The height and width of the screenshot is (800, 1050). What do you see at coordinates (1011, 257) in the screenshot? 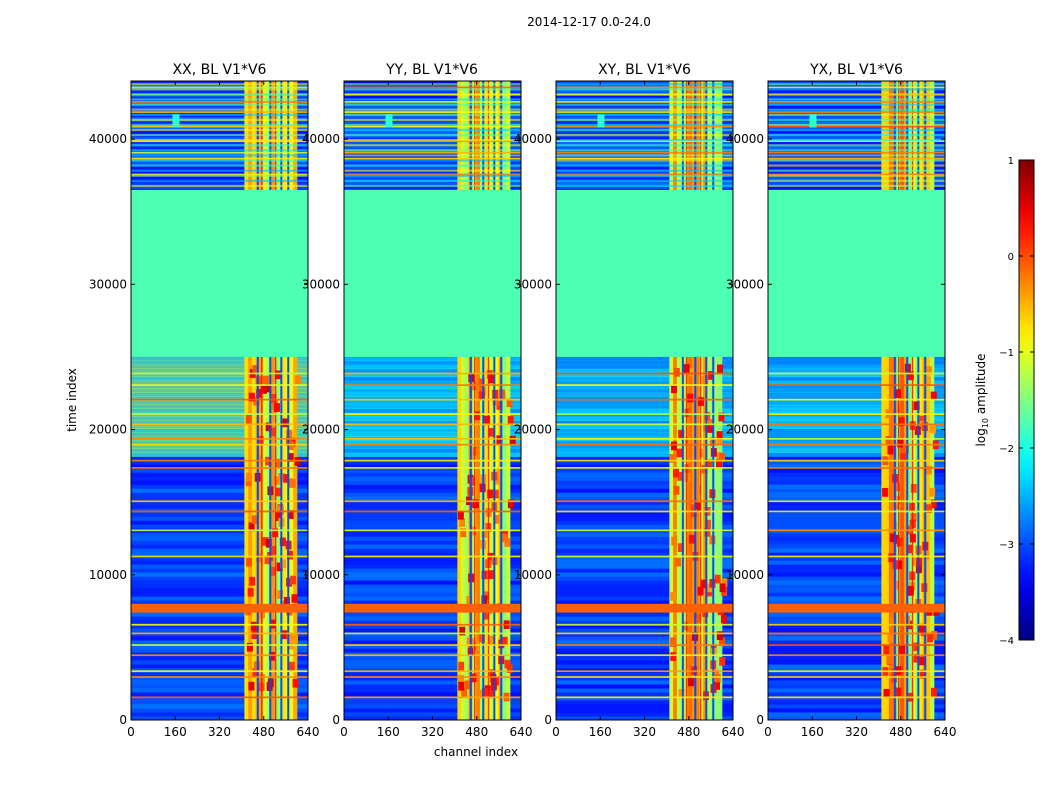
I see `colorbar-tick-label: 0` at bounding box center [1011, 257].